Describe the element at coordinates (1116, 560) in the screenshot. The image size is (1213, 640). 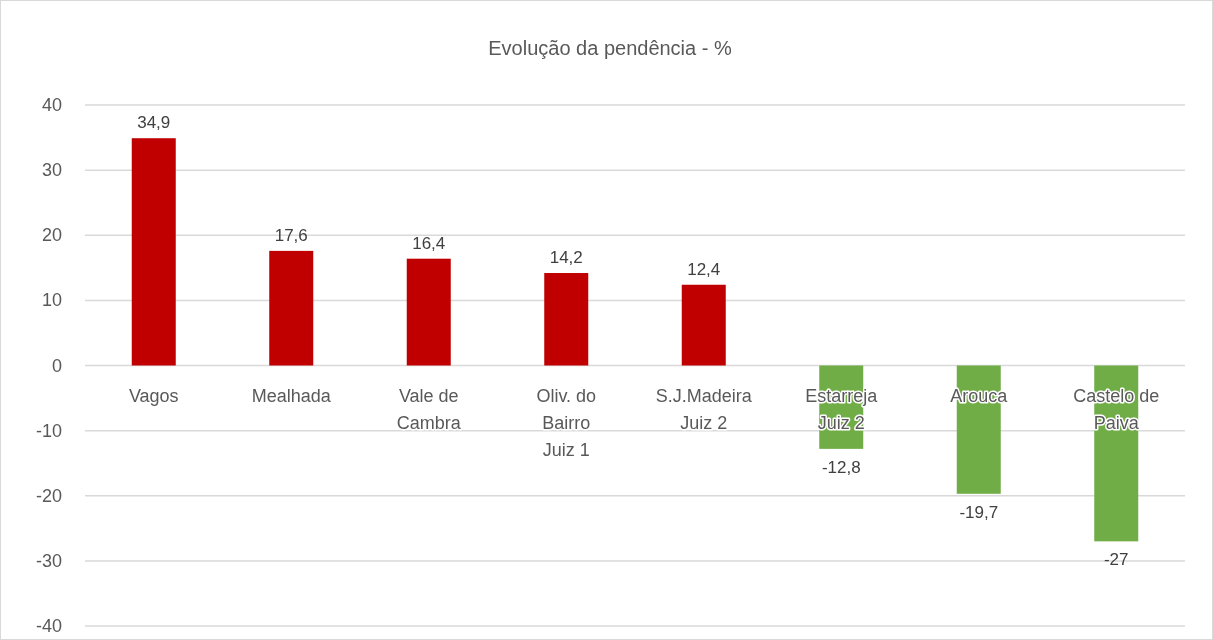
I see `data-label: -27` at that location.